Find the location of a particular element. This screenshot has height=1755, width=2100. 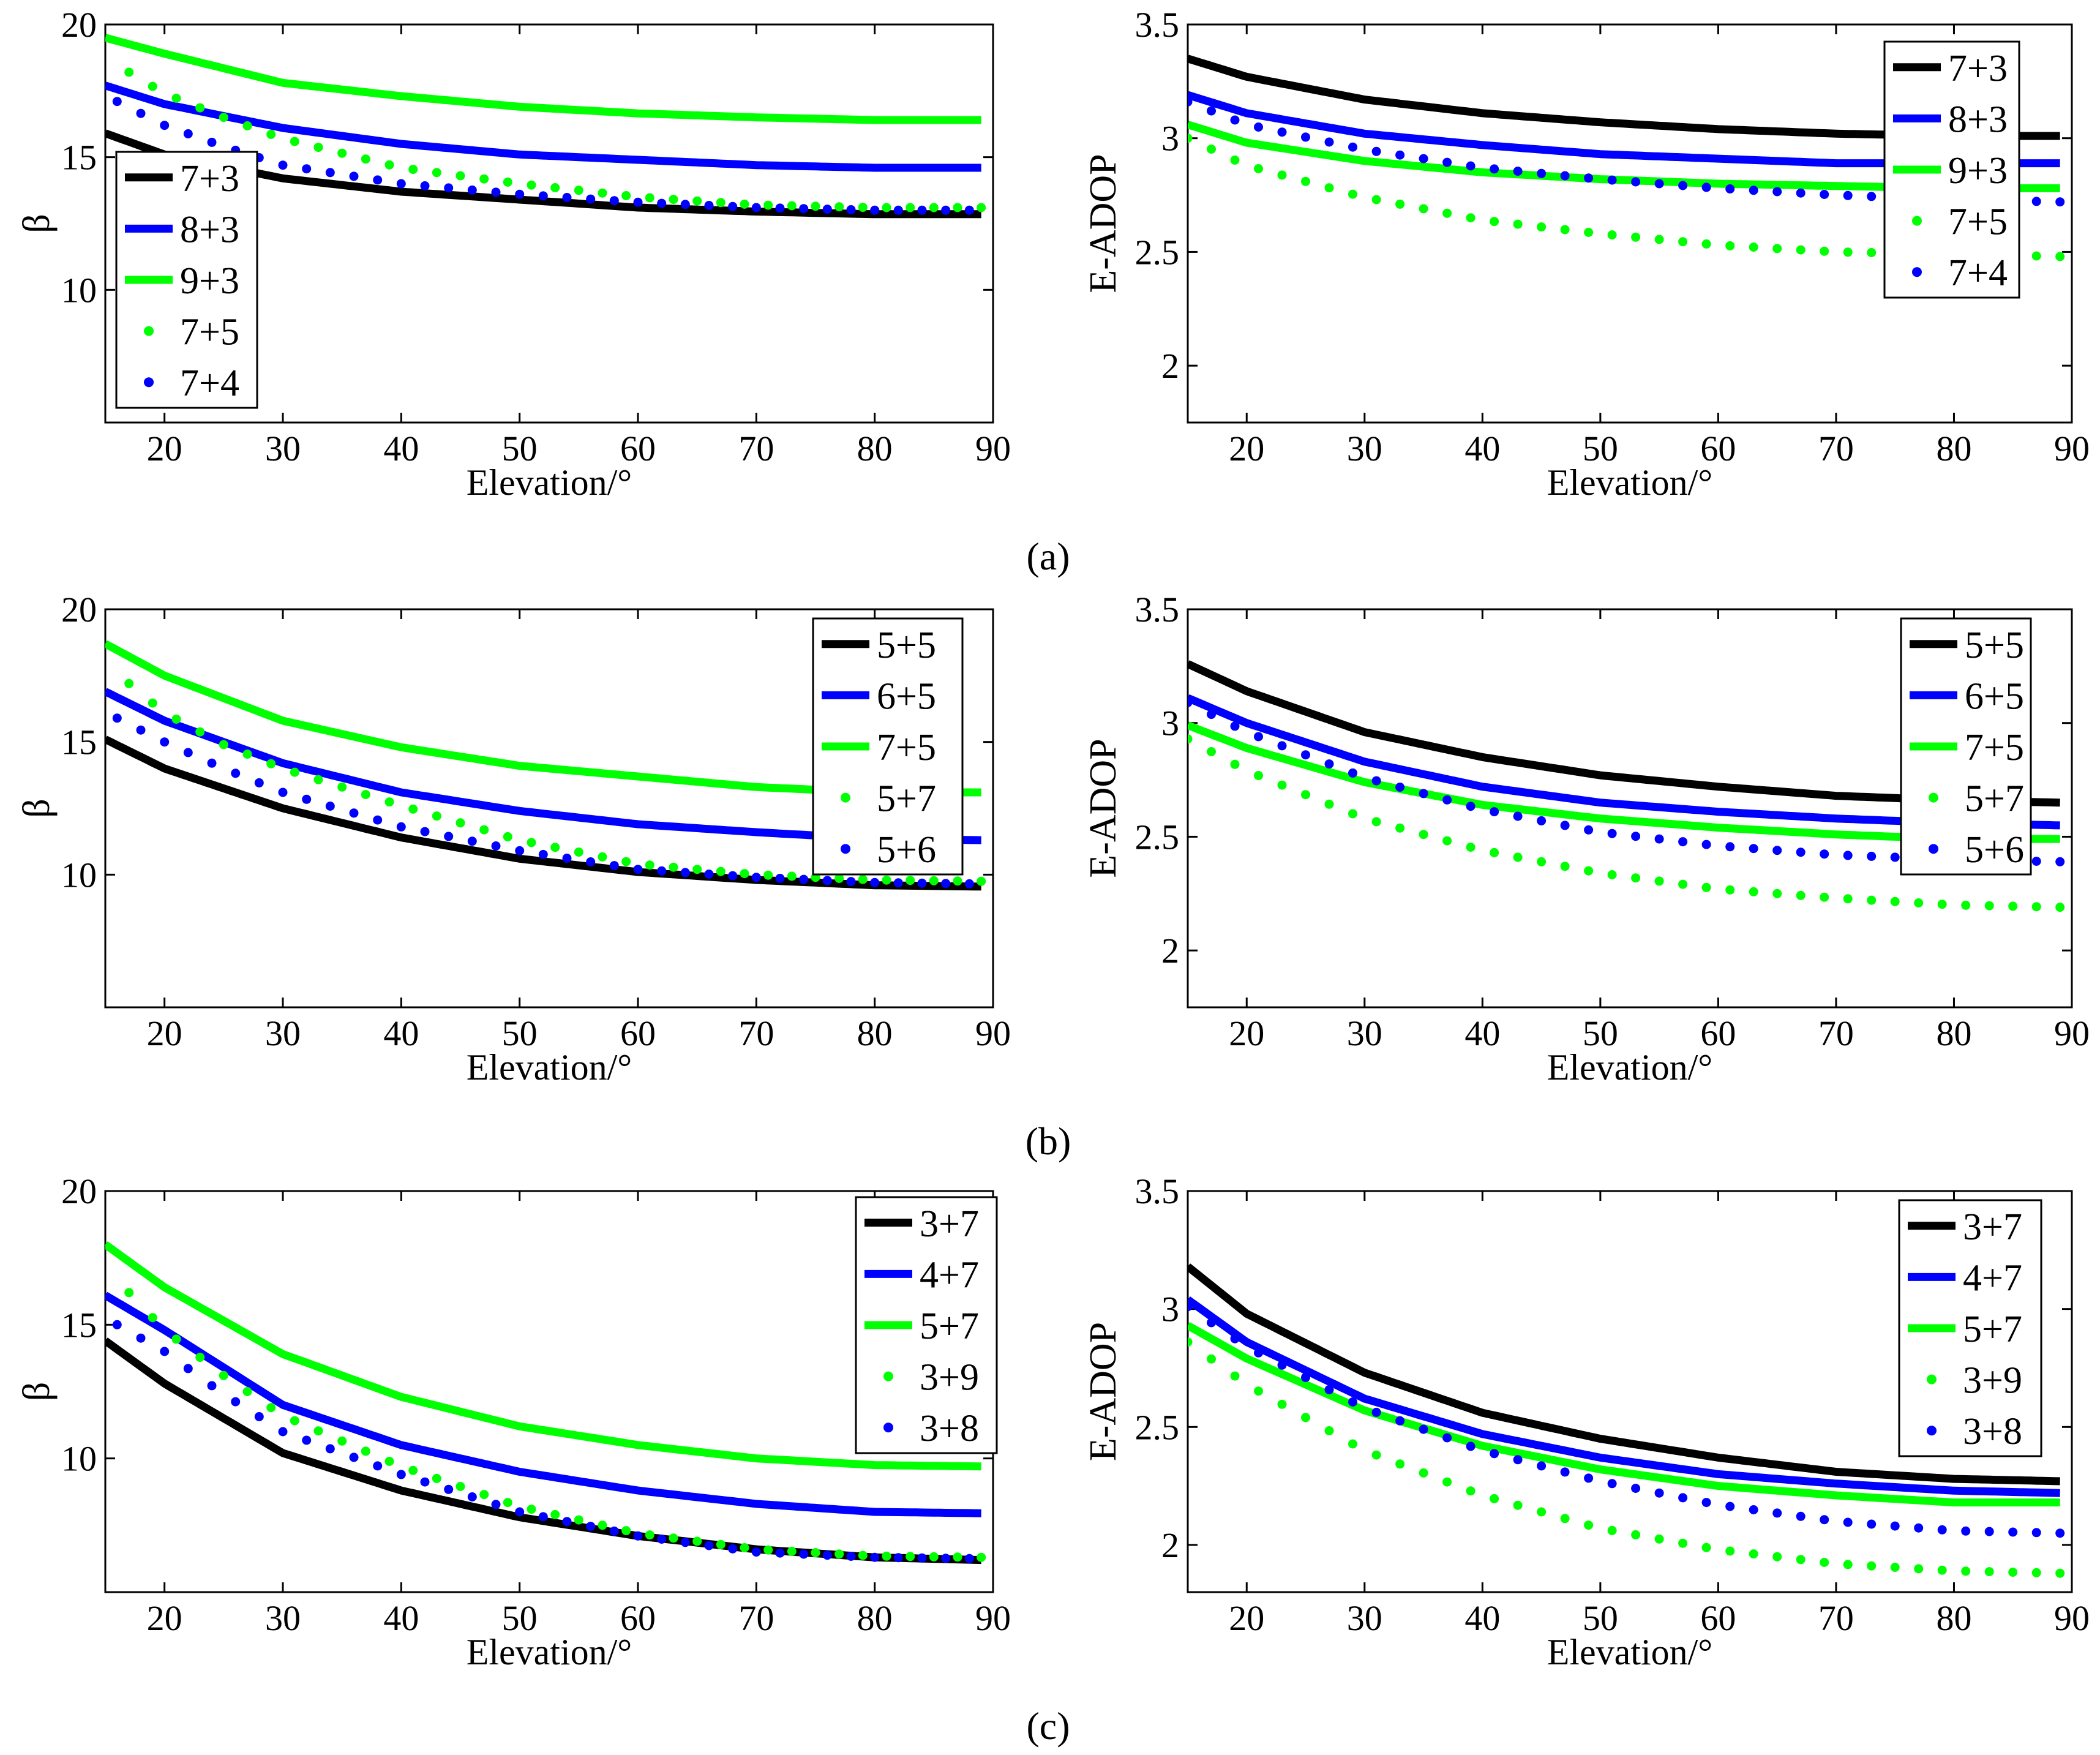

legend-label: 5+5 is located at coordinates (1994, 645).